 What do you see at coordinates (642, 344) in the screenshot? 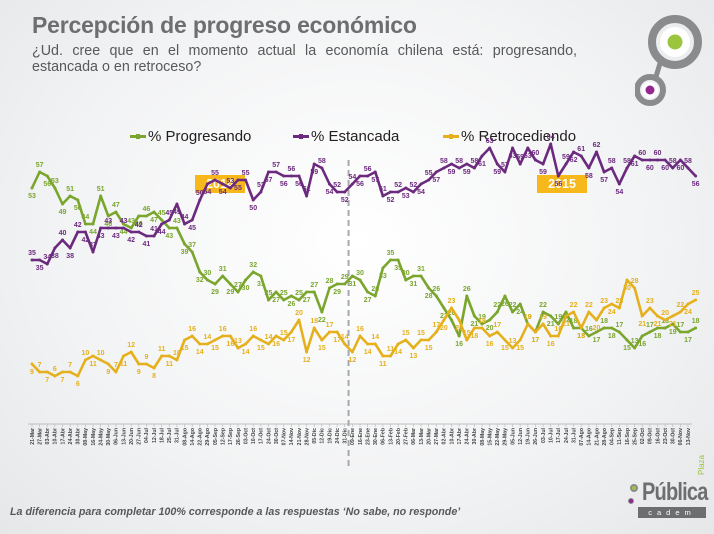
I see `data-label: 16` at bounding box center [642, 344].